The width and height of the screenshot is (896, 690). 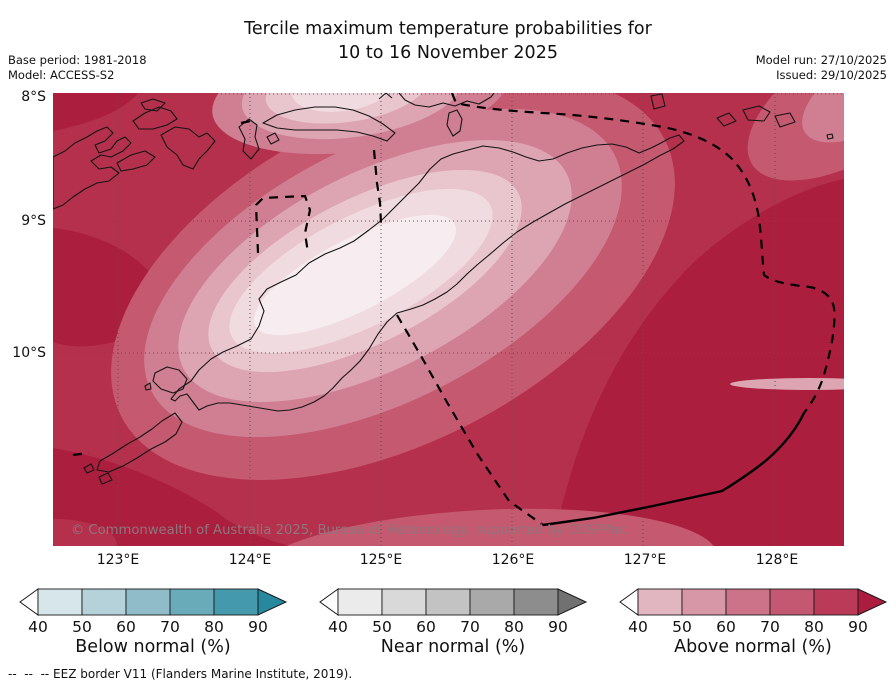 I want to click on islet-rote-south-outline, so click(x=105, y=478).